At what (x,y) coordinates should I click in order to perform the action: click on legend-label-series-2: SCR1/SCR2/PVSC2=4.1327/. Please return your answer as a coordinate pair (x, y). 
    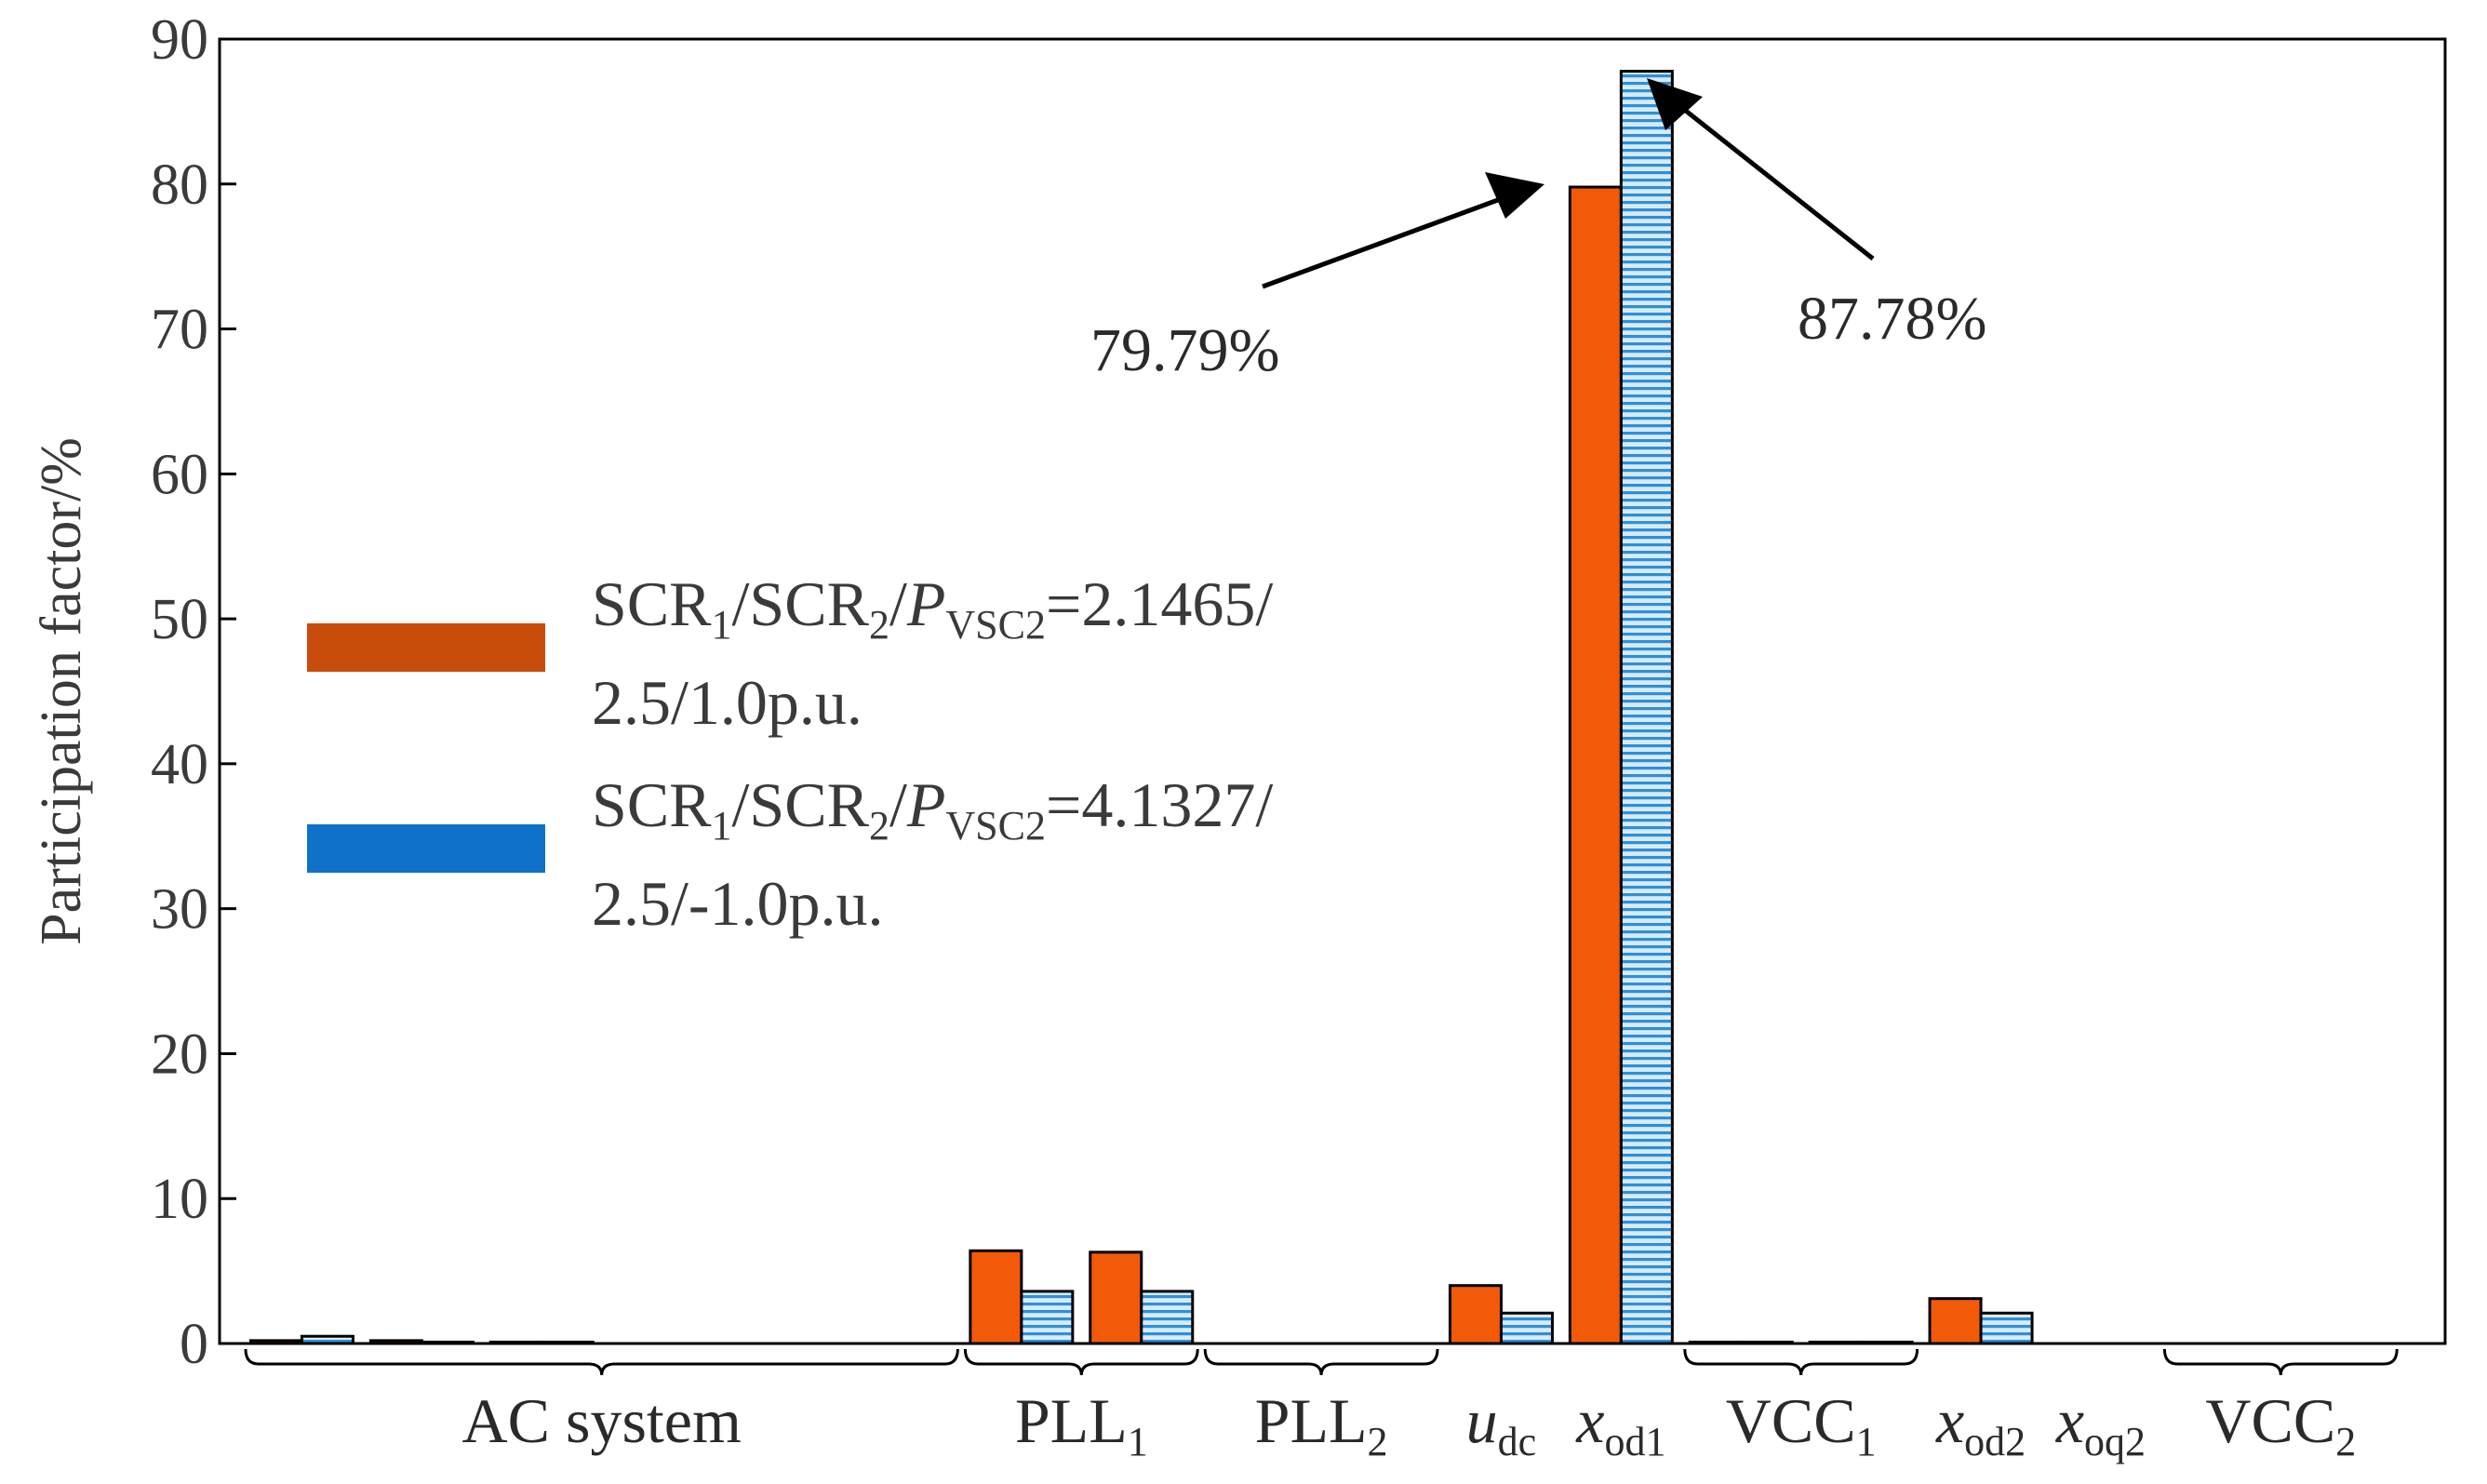
    Looking at the image, I should click on (932, 809).